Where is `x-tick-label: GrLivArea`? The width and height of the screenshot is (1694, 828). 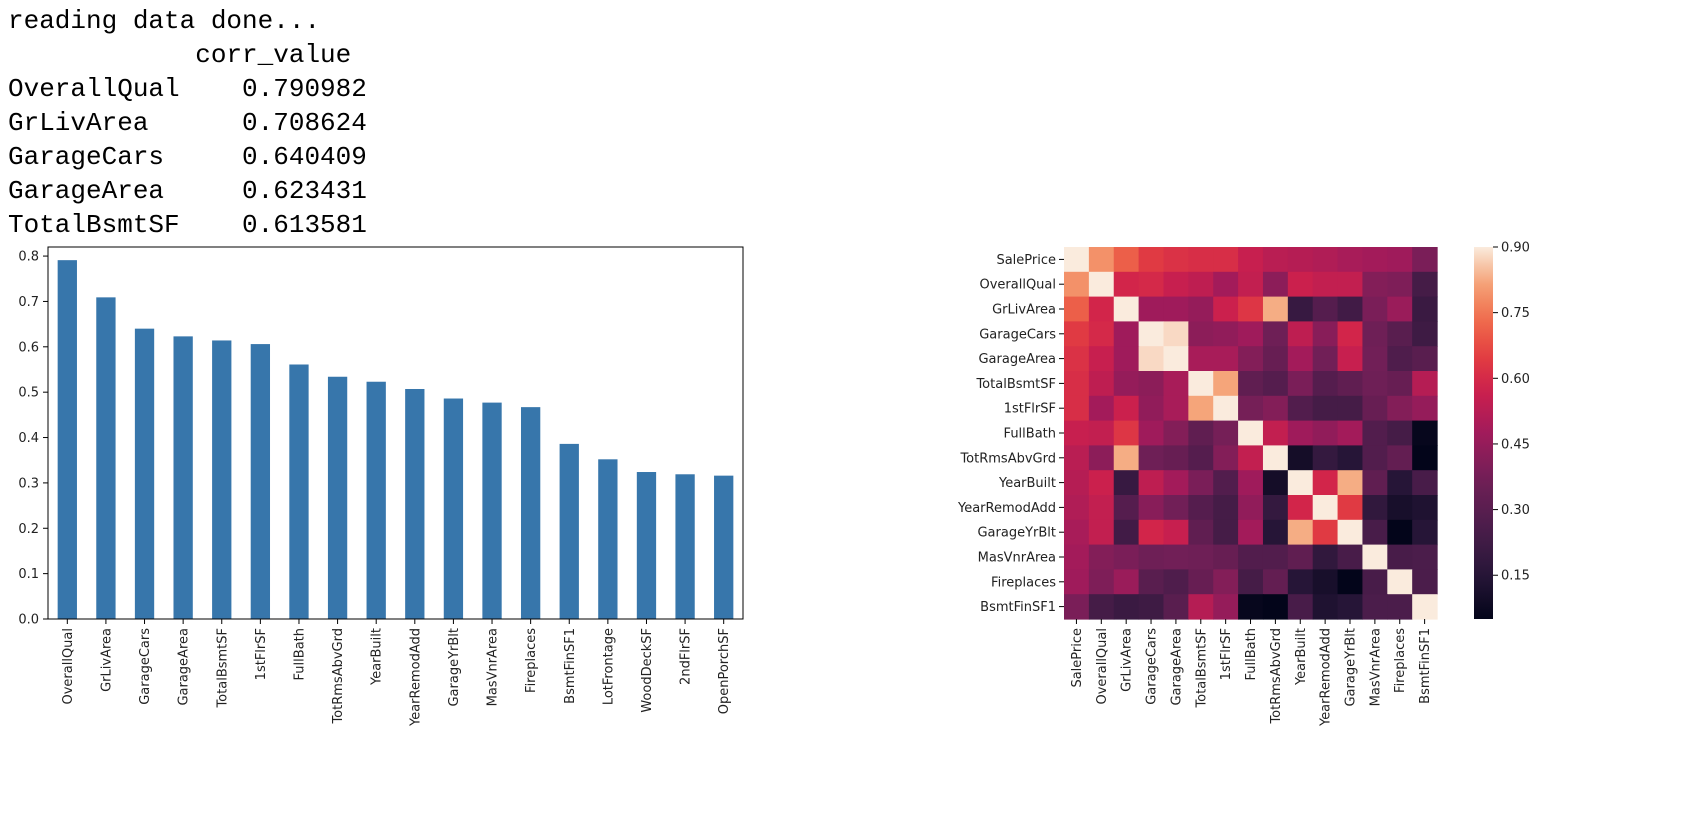 x-tick-label: GrLivArea is located at coordinates (106, 660).